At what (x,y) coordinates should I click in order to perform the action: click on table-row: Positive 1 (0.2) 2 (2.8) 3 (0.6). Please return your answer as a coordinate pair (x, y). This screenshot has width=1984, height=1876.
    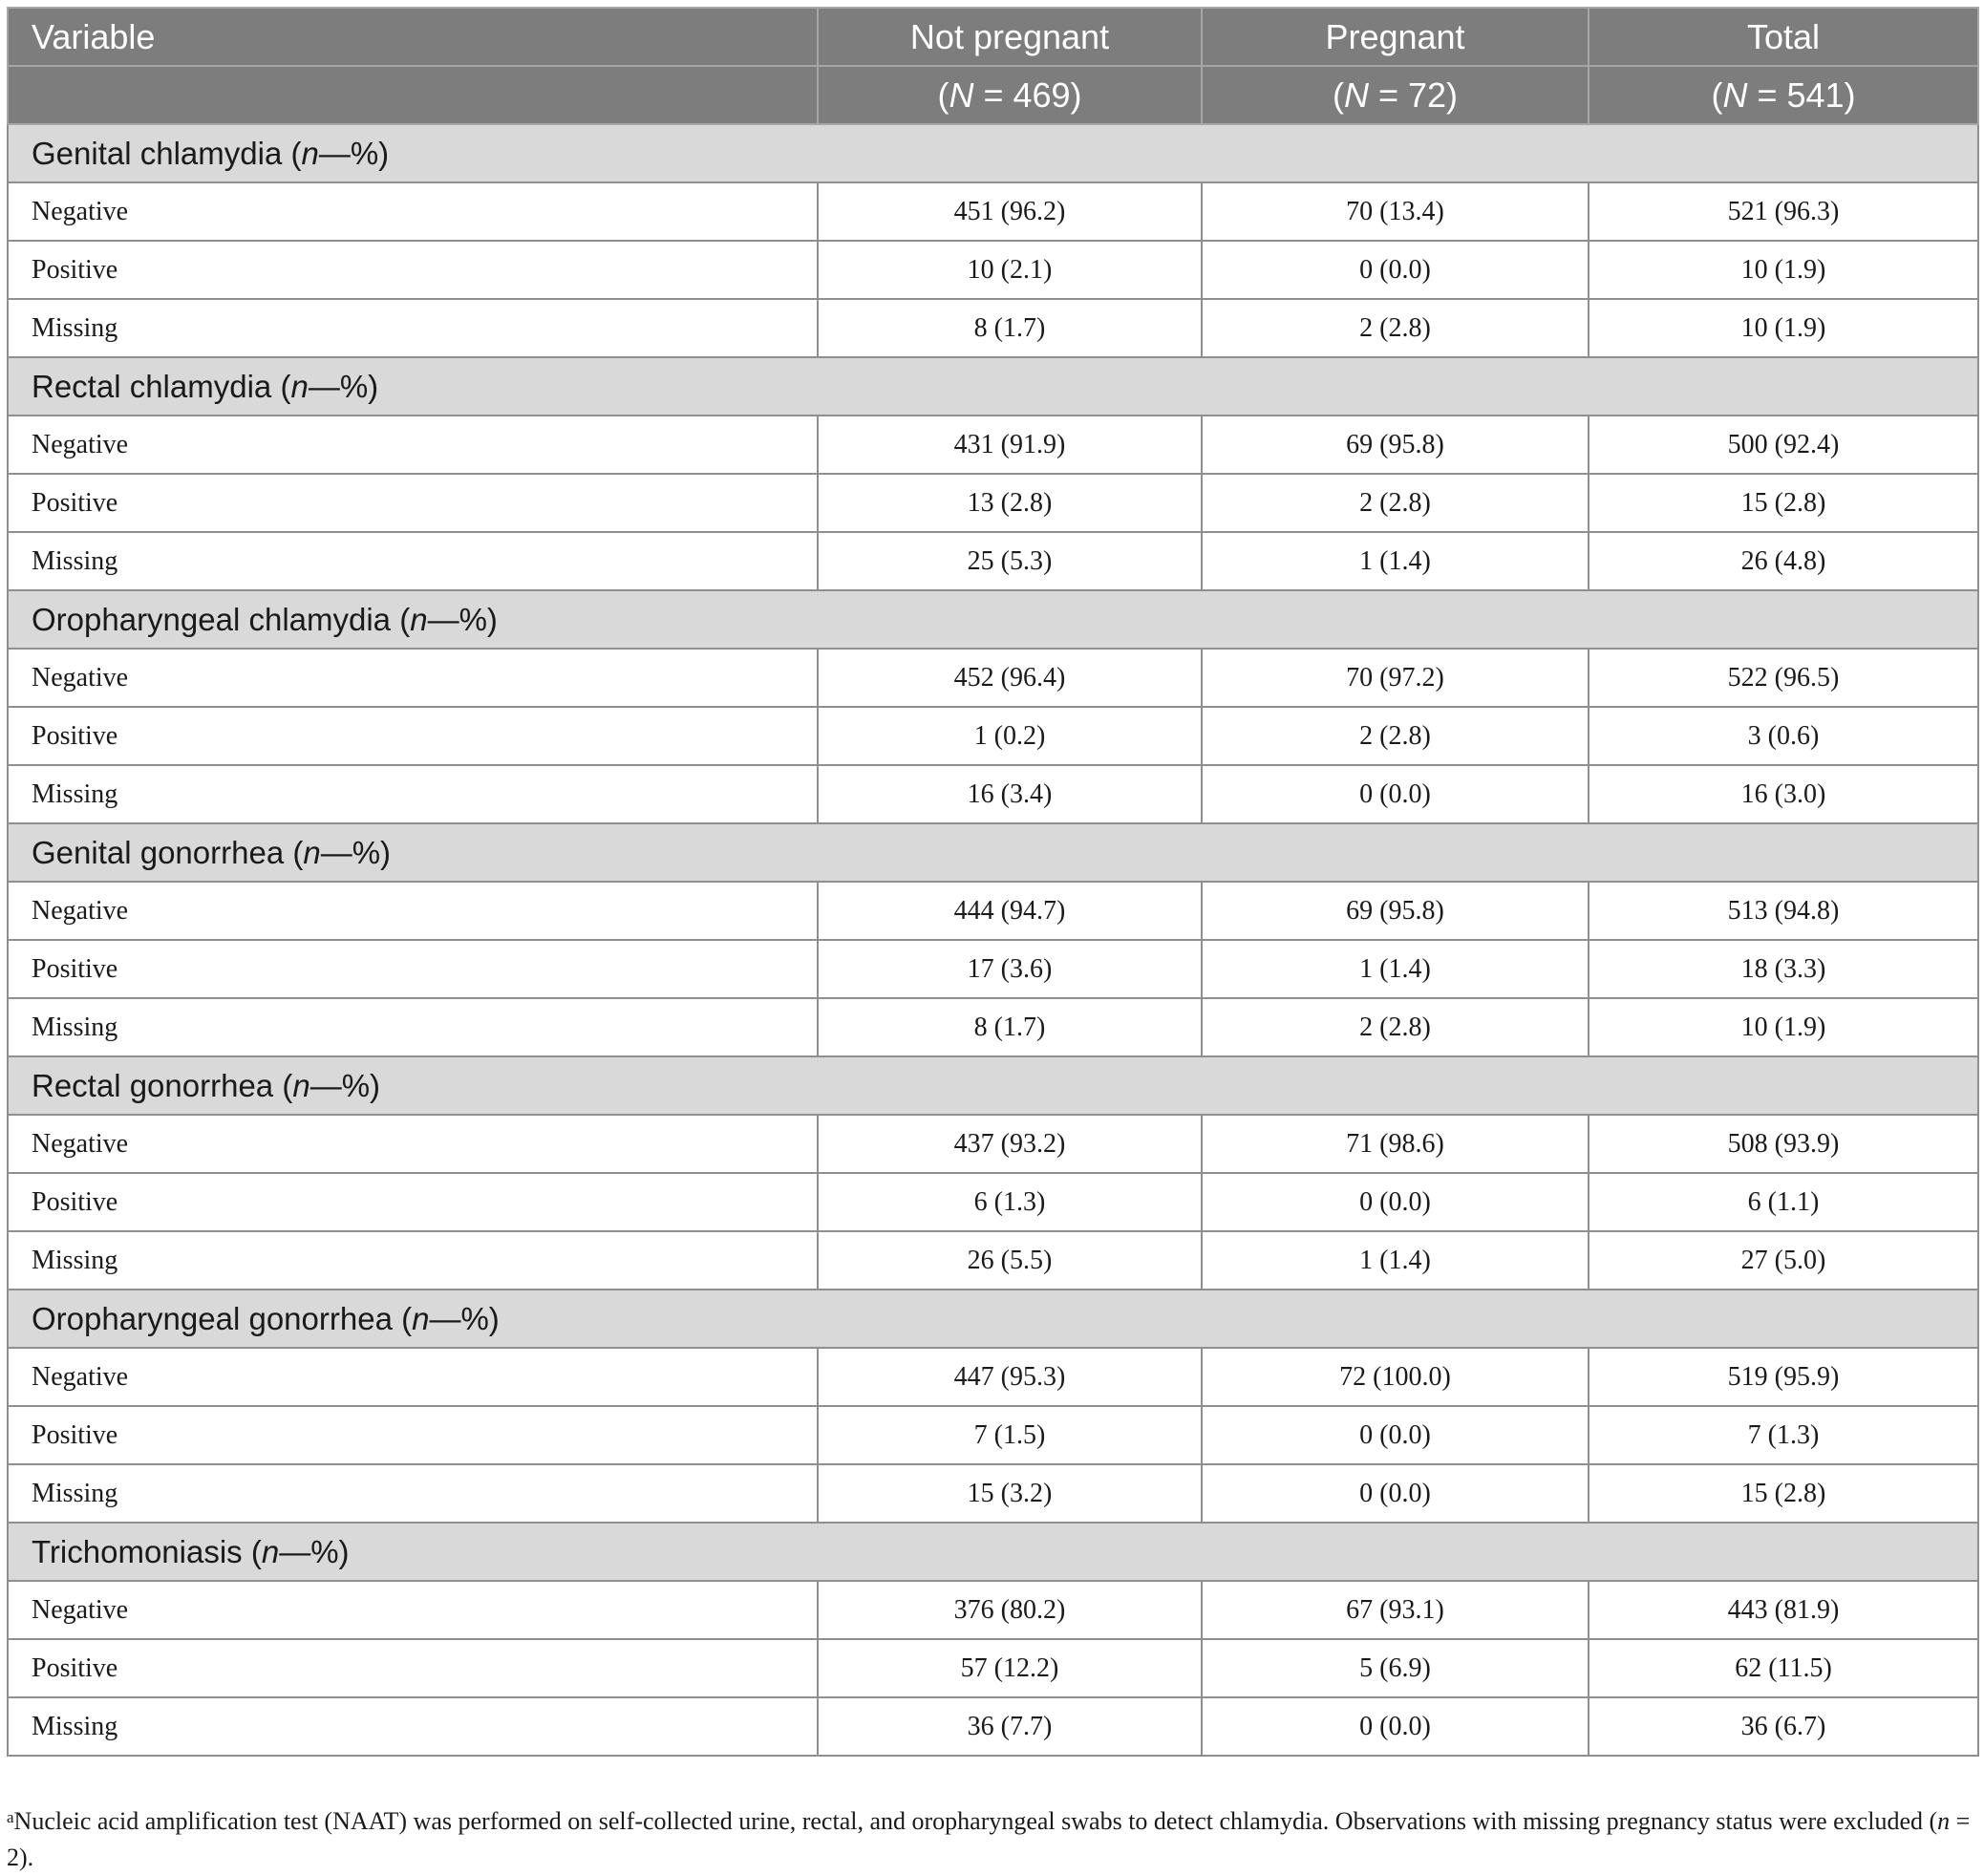
    Looking at the image, I should click on (993, 736).